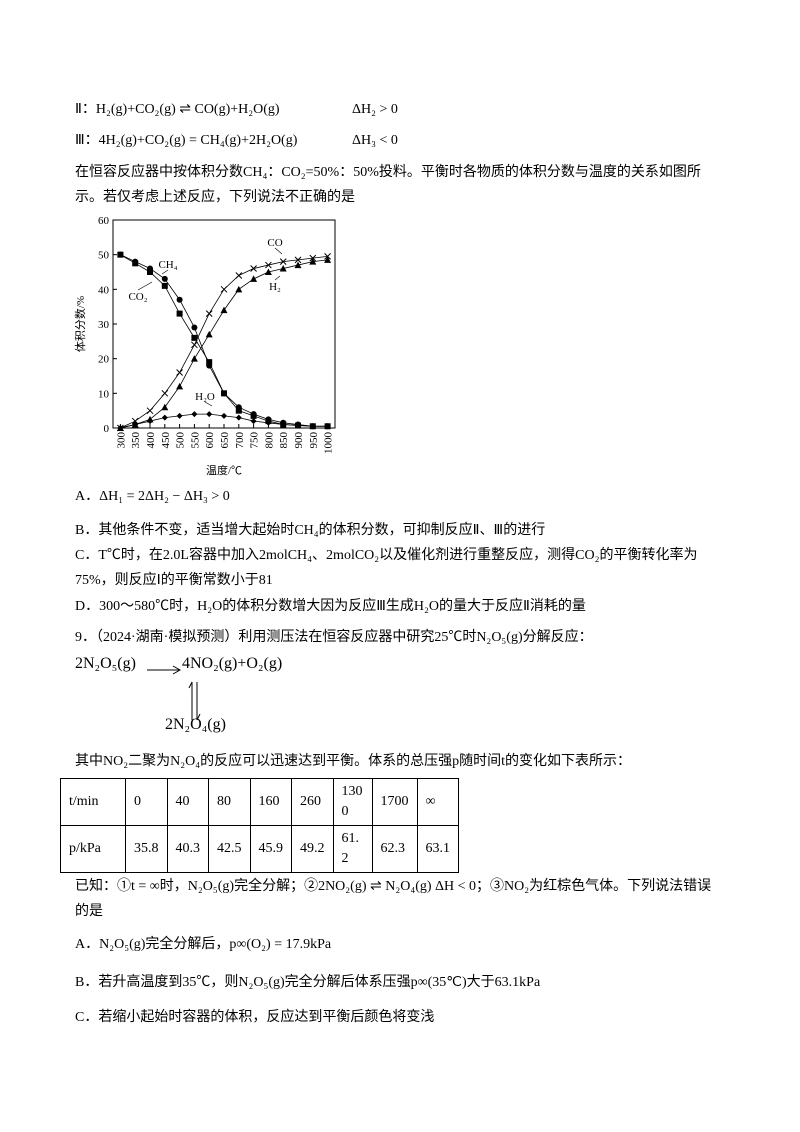 The height and width of the screenshot is (1132, 800). I want to click on table-cell: 260, so click(312, 802).